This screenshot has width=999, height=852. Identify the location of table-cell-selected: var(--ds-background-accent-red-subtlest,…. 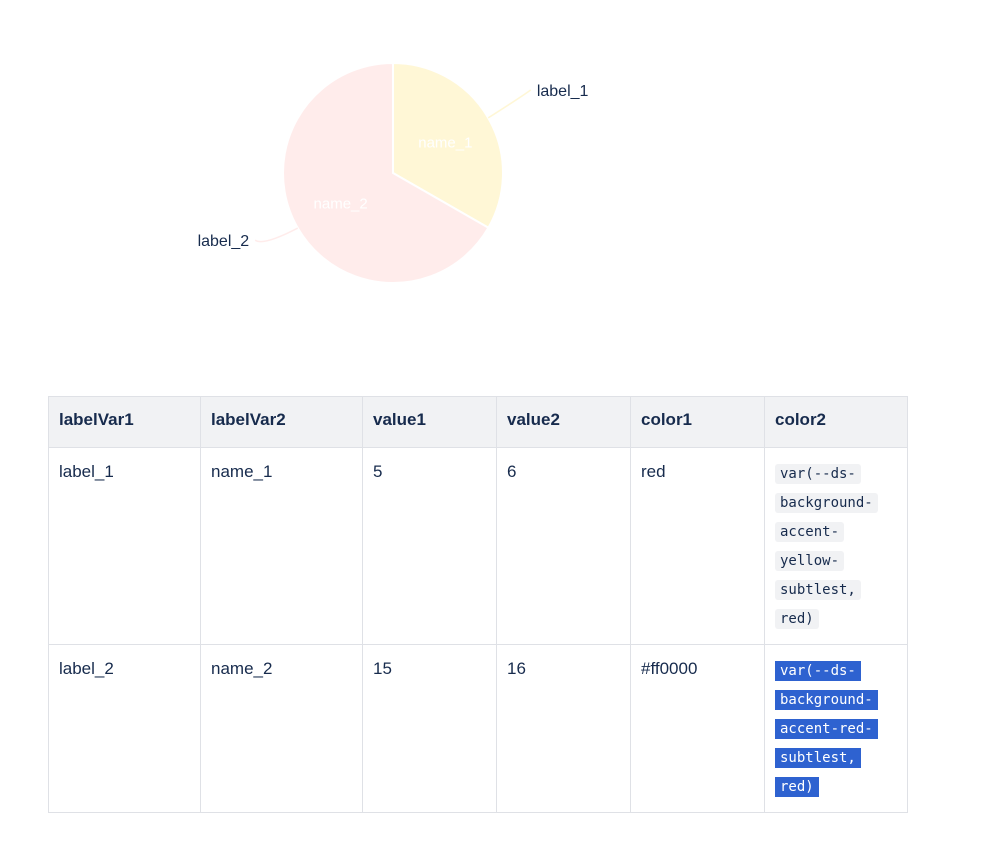
(836, 728).